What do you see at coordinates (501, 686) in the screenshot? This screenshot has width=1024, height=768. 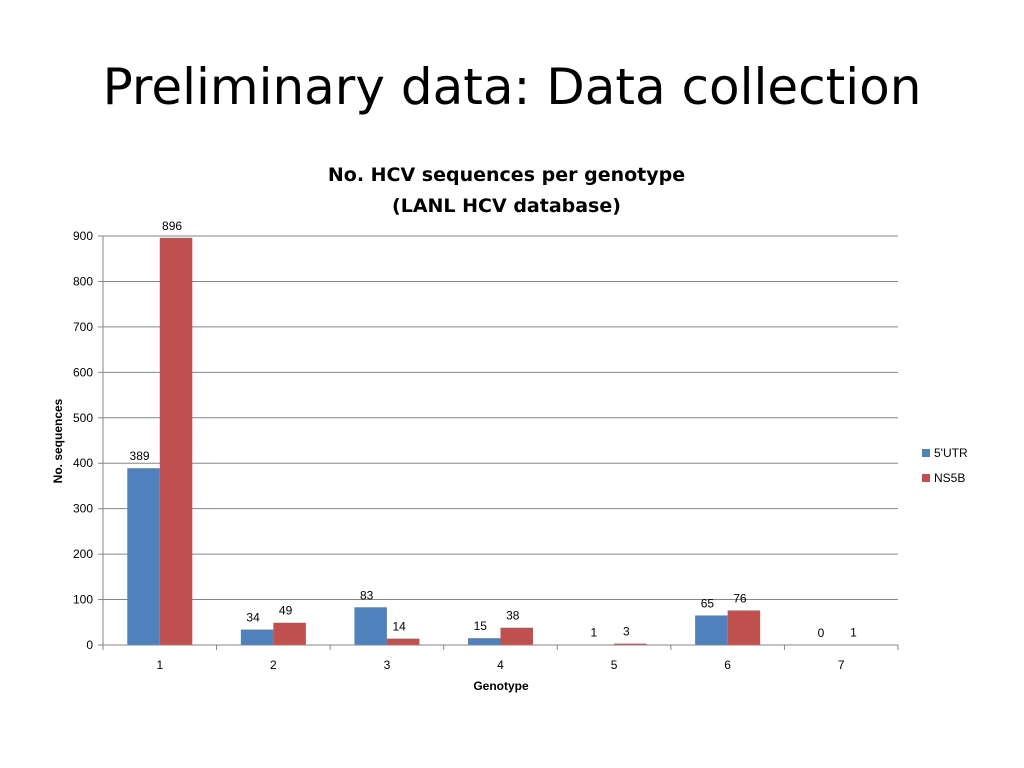 I see `x-axis-label: Genotype` at bounding box center [501, 686].